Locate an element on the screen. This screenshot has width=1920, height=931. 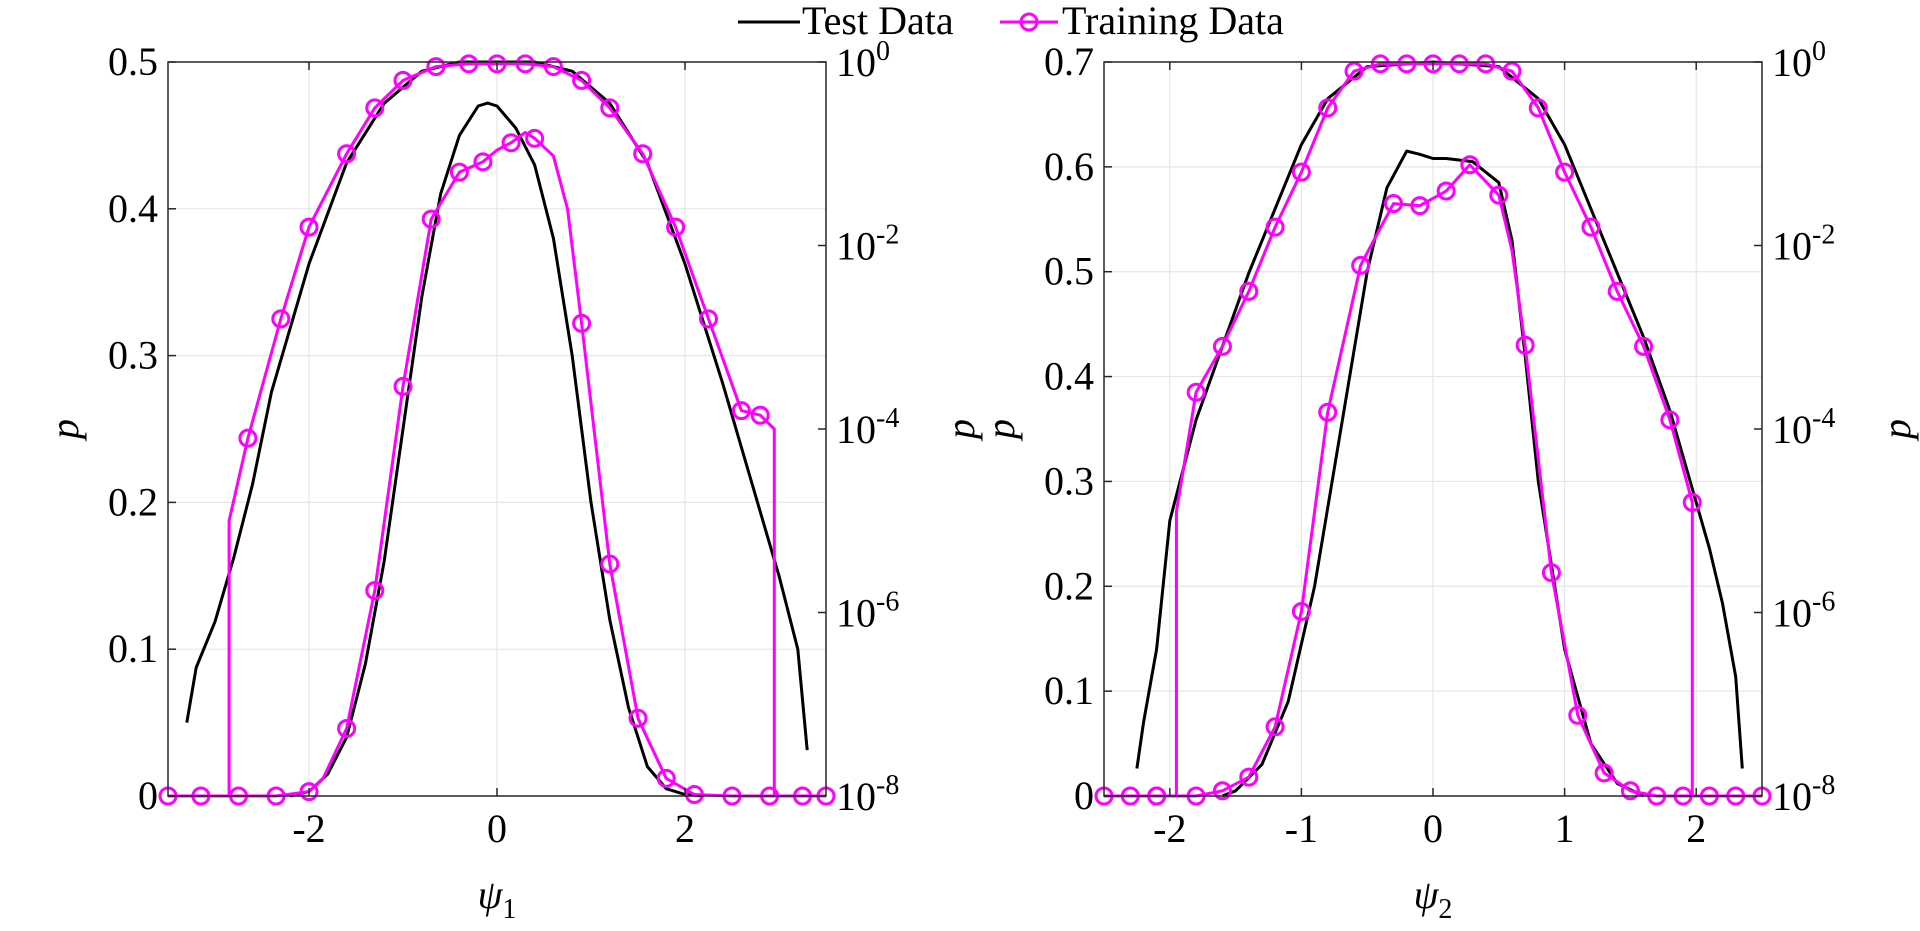
y-left-axis-label: p is located at coordinates (64, 430).